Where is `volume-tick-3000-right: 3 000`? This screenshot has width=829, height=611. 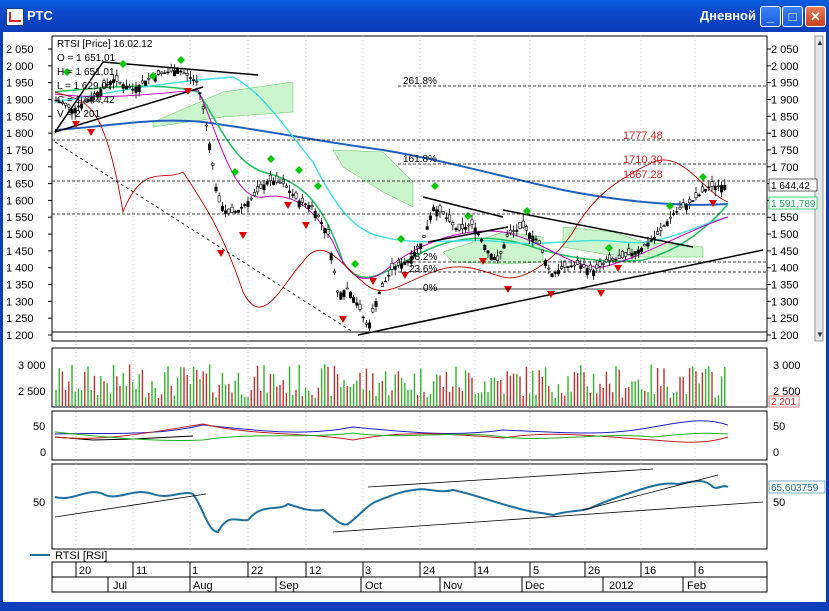
volume-tick-3000-right: 3 000 is located at coordinates (787, 366).